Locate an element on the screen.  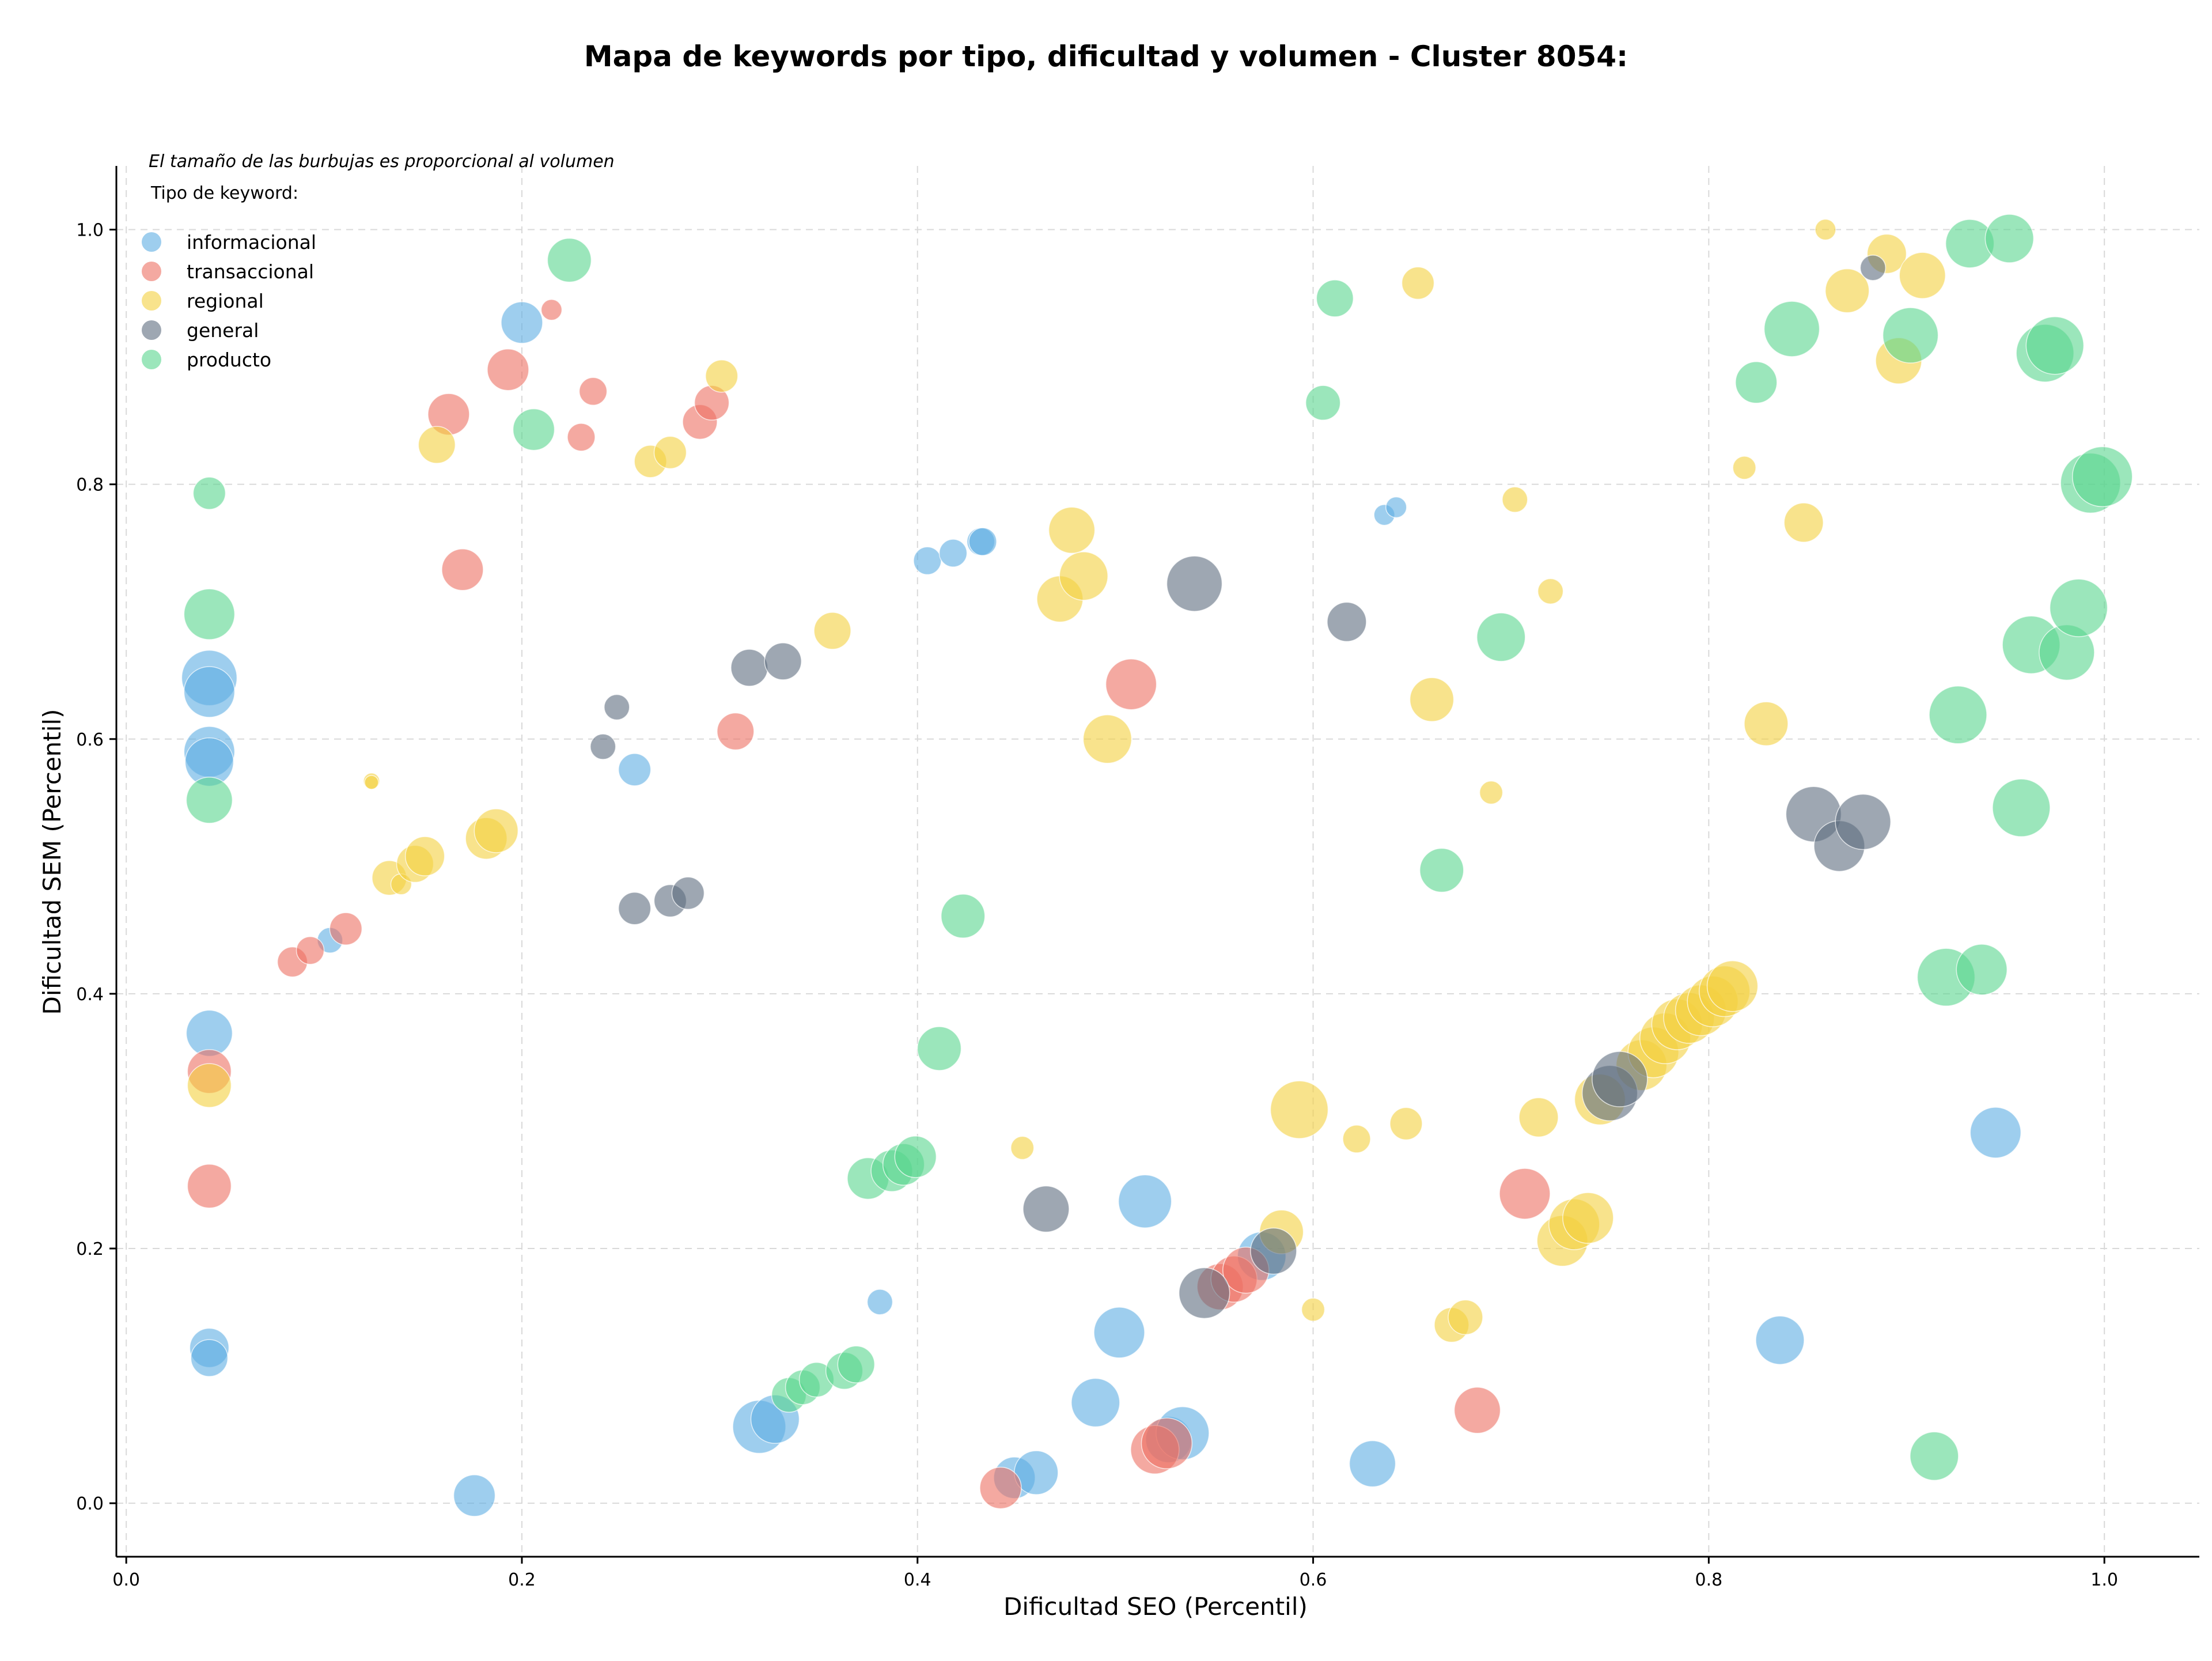
x-axis-label: Dificultad SEO (Percentil) is located at coordinates (1155, 1606).